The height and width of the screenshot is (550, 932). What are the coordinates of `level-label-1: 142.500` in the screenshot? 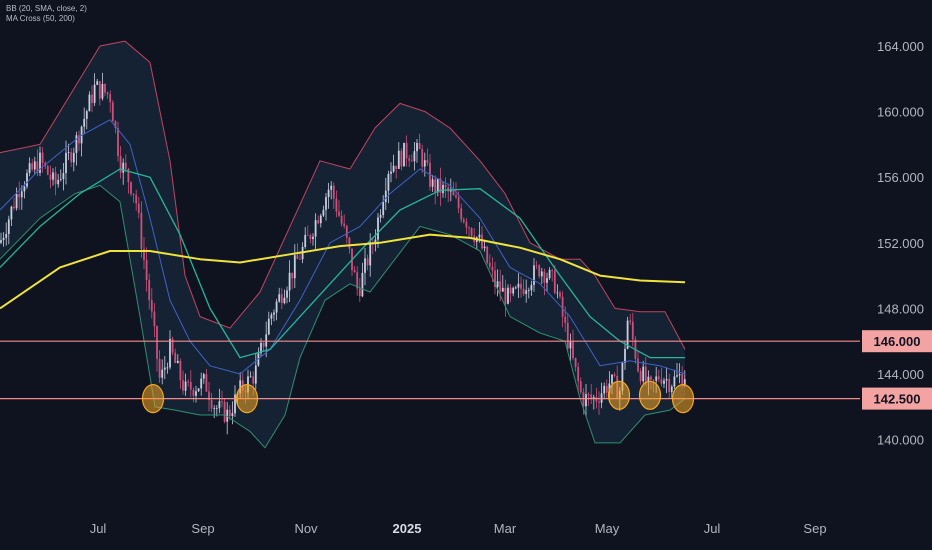 It's located at (897, 399).